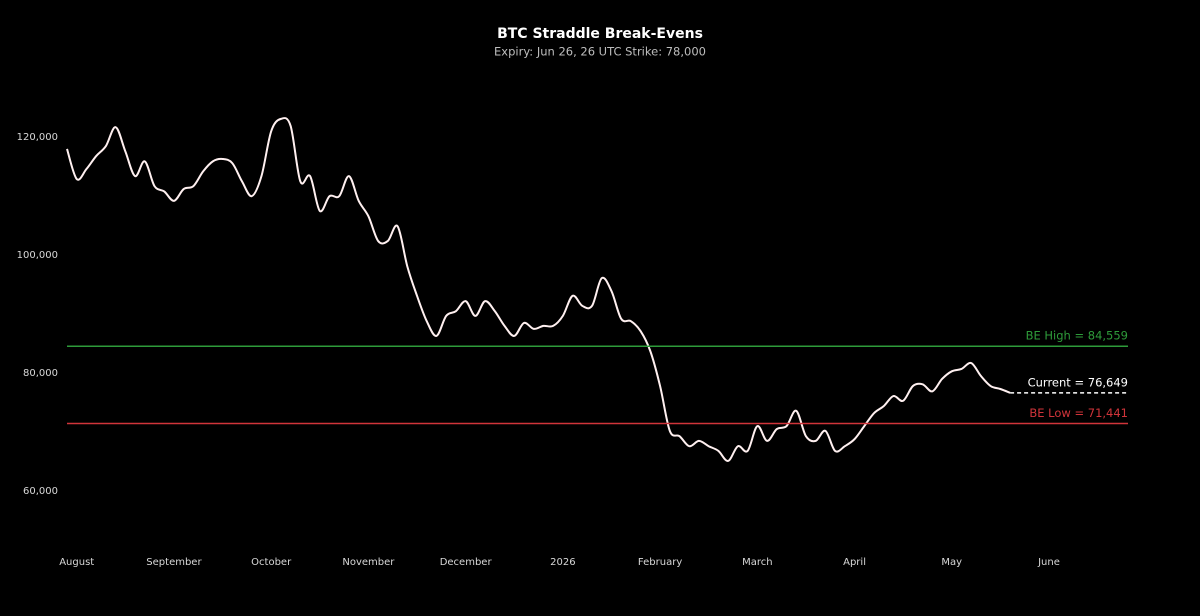 The image size is (1200, 616). Describe the element at coordinates (854, 562) in the screenshot. I see `x-tick-label: April` at that location.